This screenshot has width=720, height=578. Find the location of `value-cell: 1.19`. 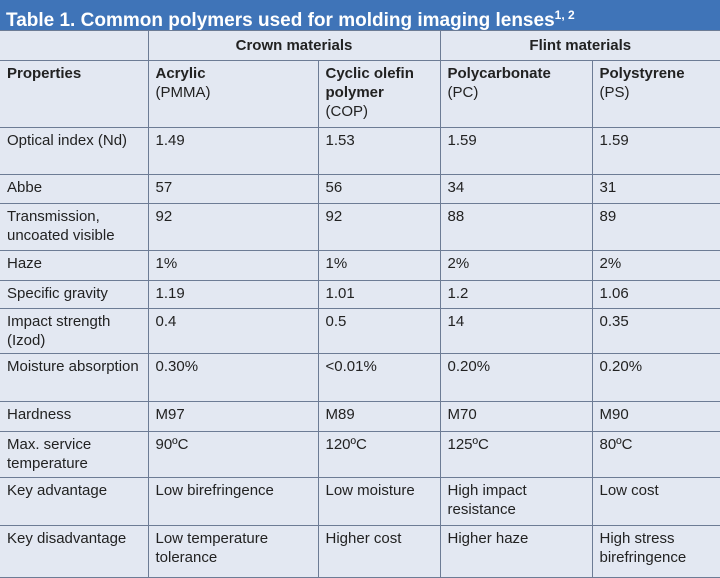

value-cell: 1.19 is located at coordinates (233, 294).